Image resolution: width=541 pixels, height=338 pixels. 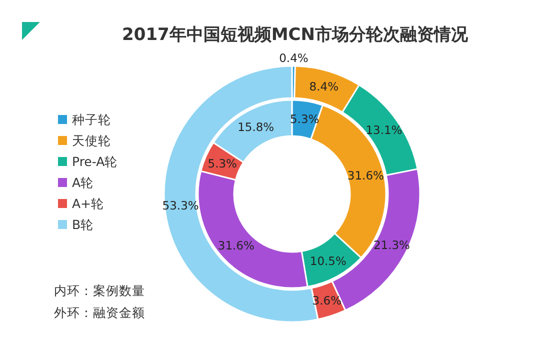 What do you see at coordinates (256, 127) in the screenshot?
I see `data-label: 15.8%` at bounding box center [256, 127].